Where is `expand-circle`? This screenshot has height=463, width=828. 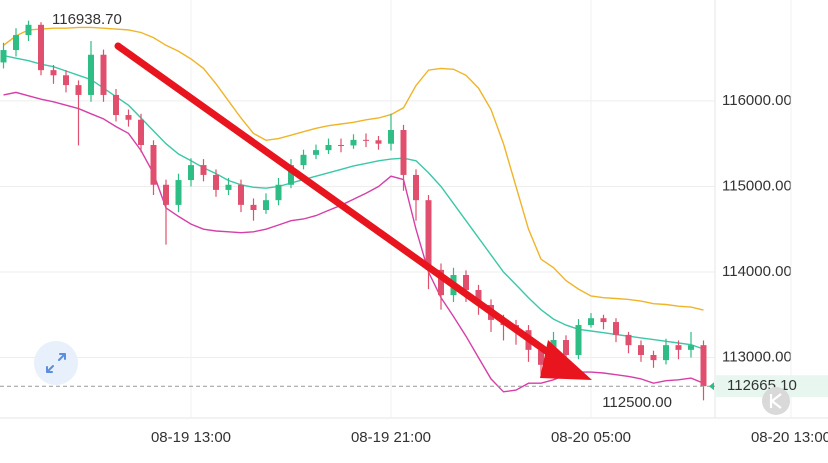
expand-circle is located at coordinates (56, 363).